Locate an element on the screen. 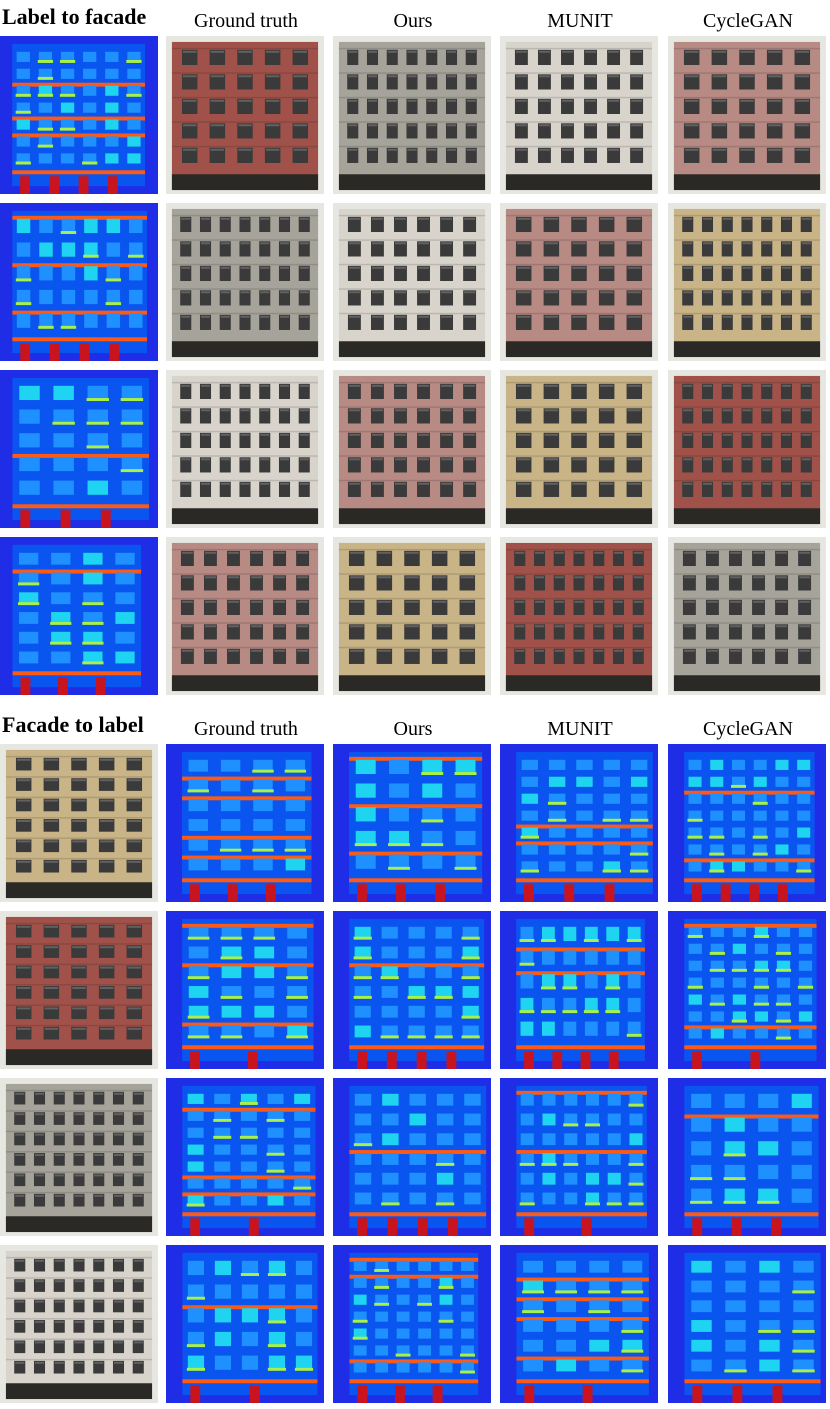  section-title: Label to facade is located at coordinates (74, 16).